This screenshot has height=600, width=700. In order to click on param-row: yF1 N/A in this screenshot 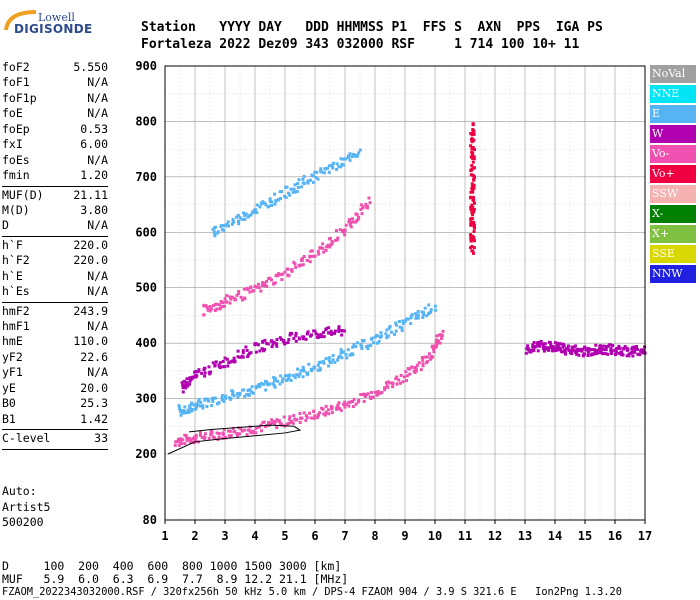, I will do `click(55, 372)`.